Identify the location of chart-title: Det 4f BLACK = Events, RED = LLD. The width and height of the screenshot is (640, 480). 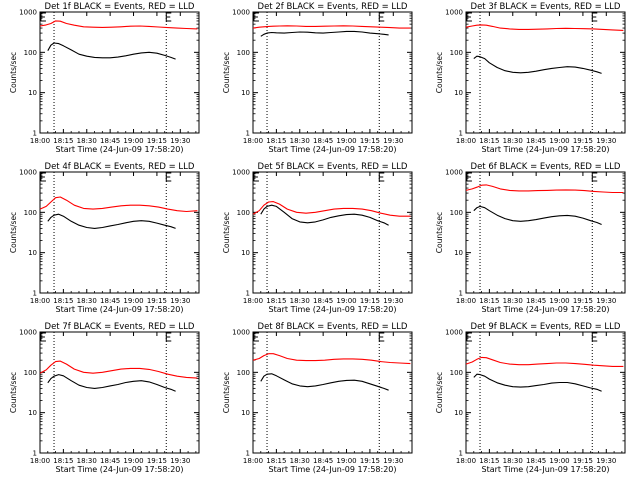
(120, 167).